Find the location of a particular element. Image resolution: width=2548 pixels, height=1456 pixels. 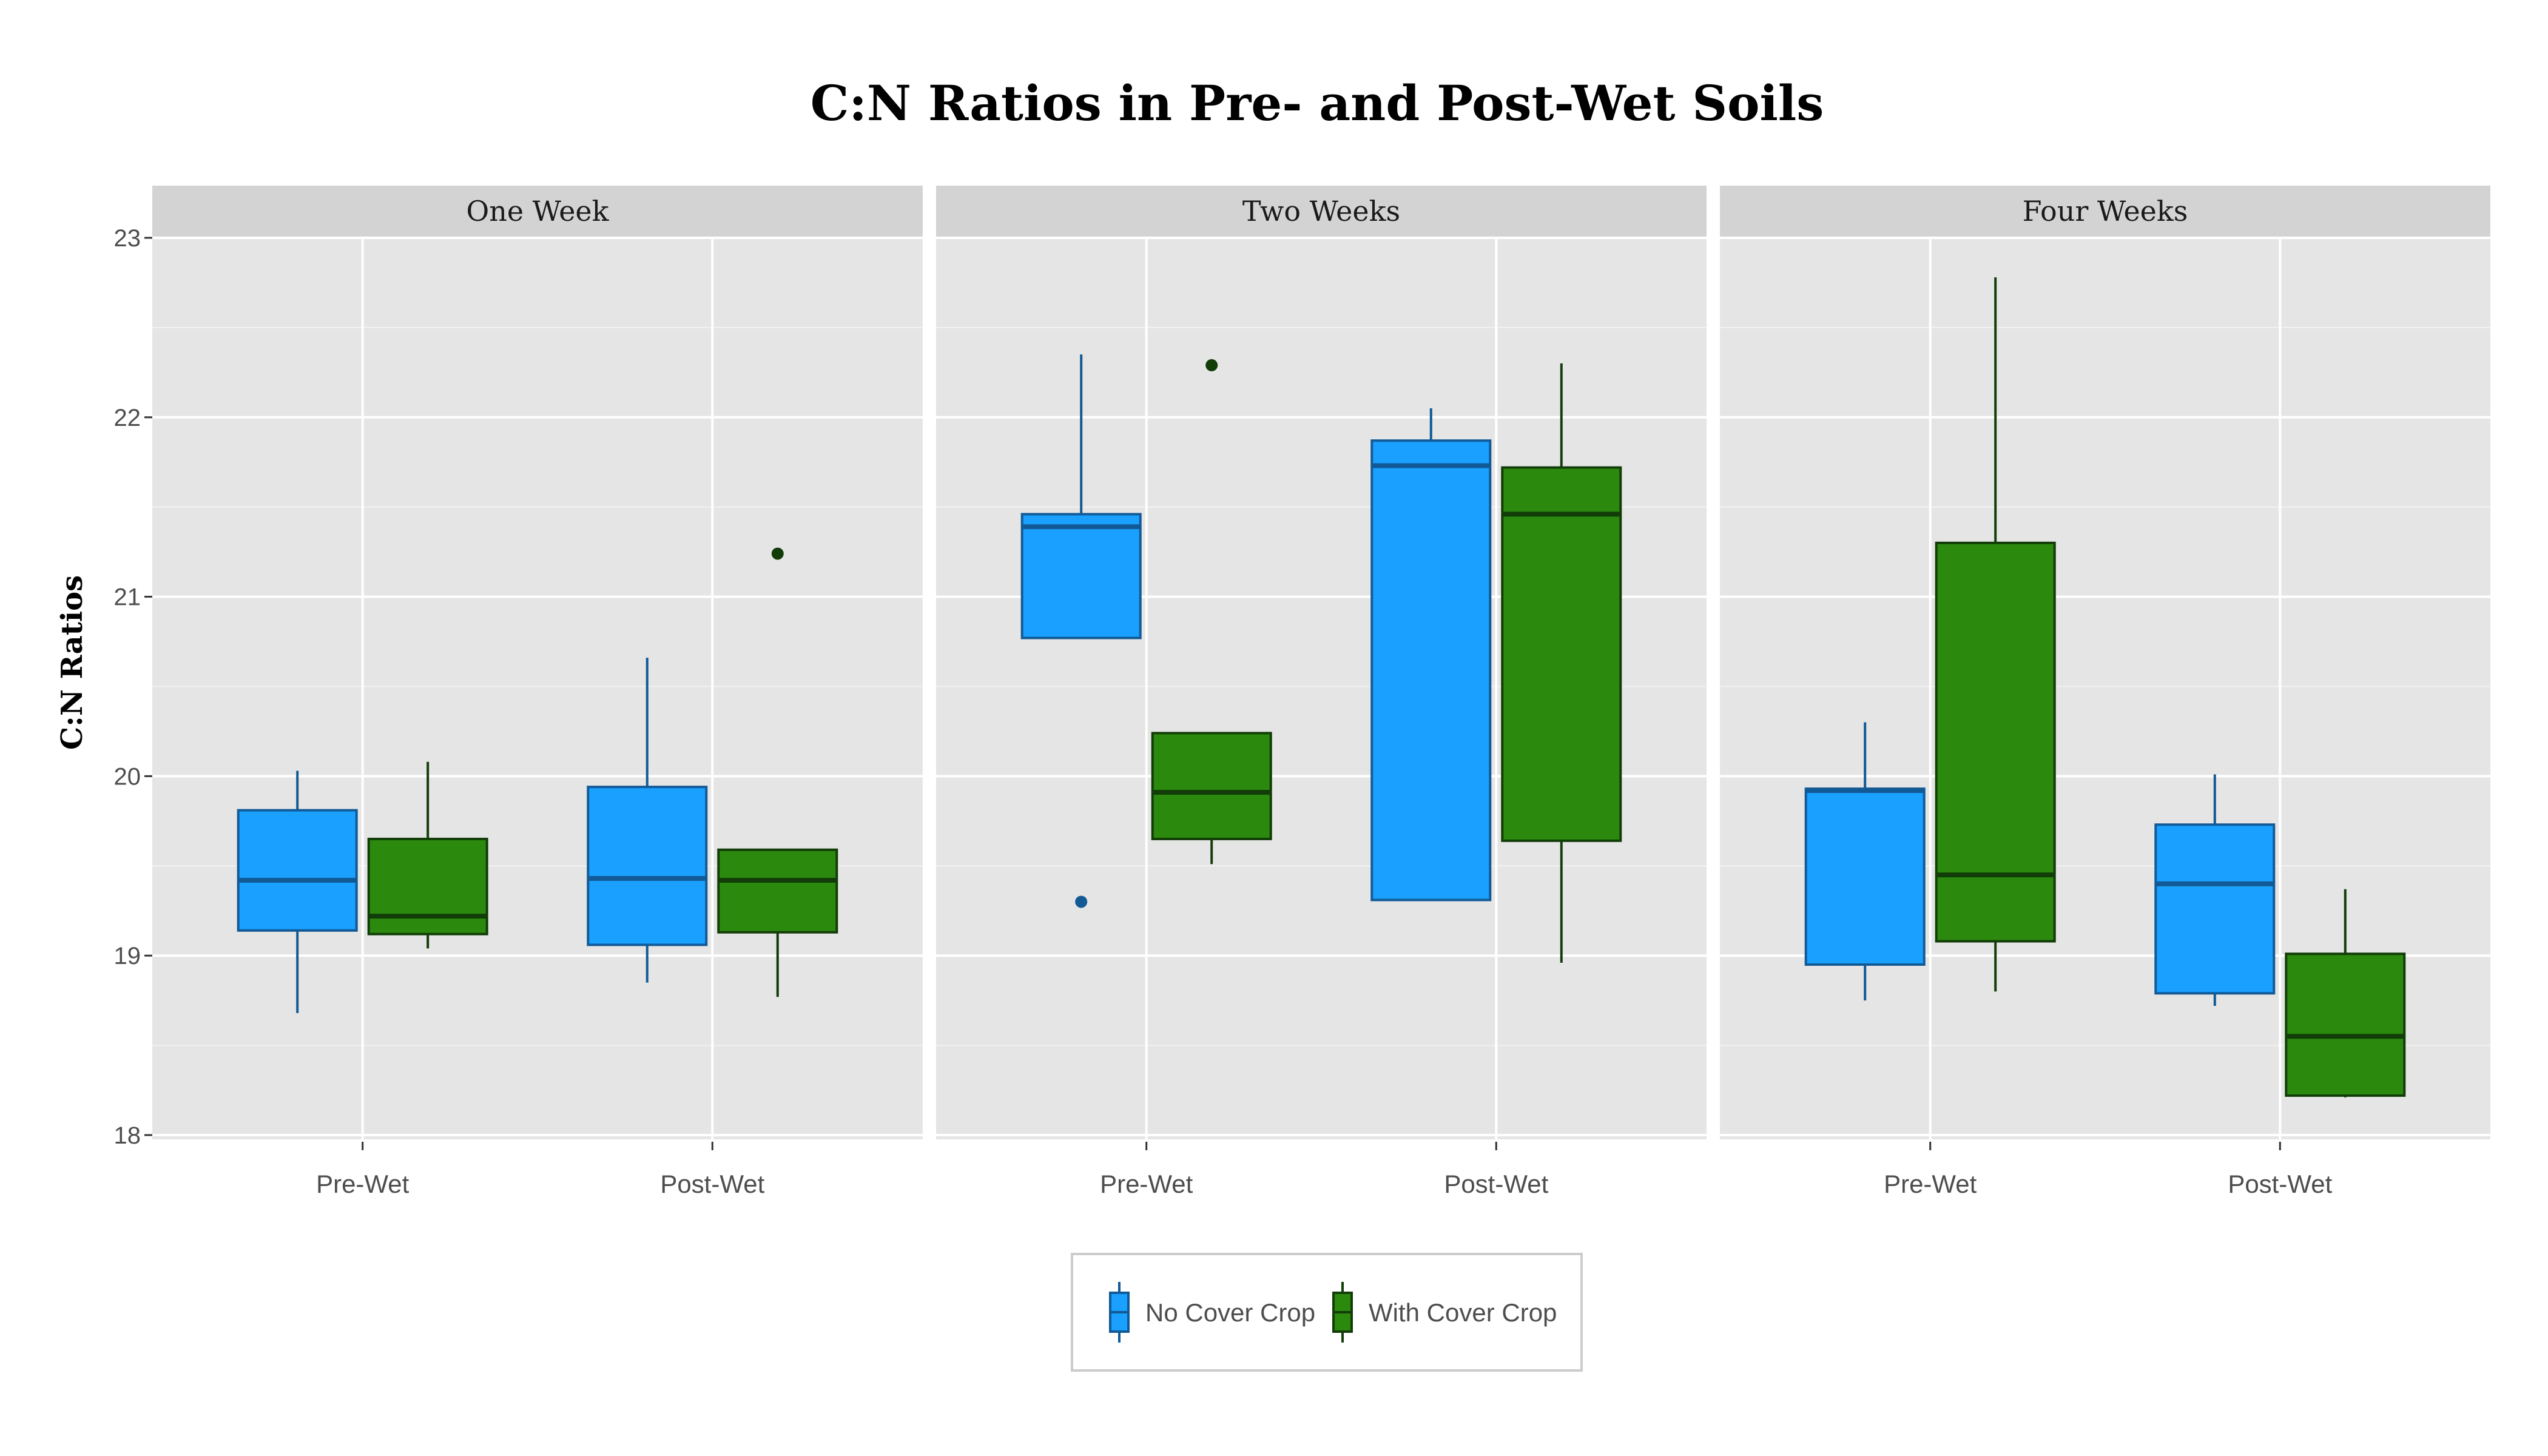

panel-strip-label: Four Weeks is located at coordinates (2105, 211).